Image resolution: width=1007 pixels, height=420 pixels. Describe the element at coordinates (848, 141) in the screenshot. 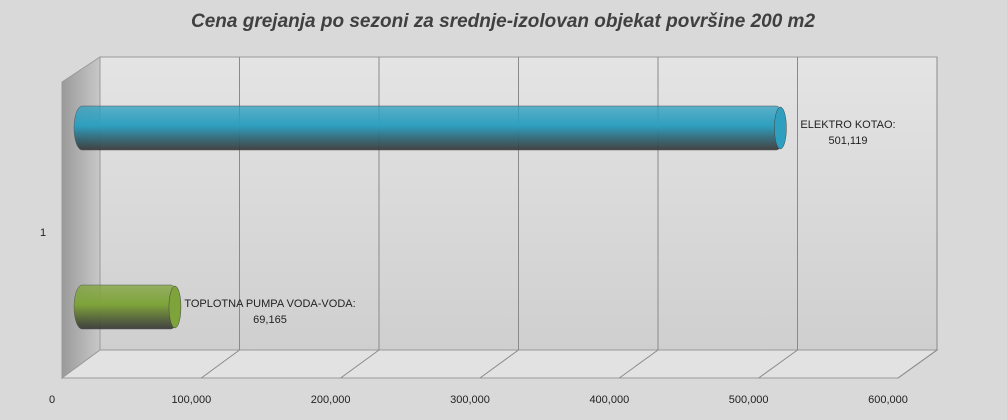

I see `data-label: 501,119` at that location.